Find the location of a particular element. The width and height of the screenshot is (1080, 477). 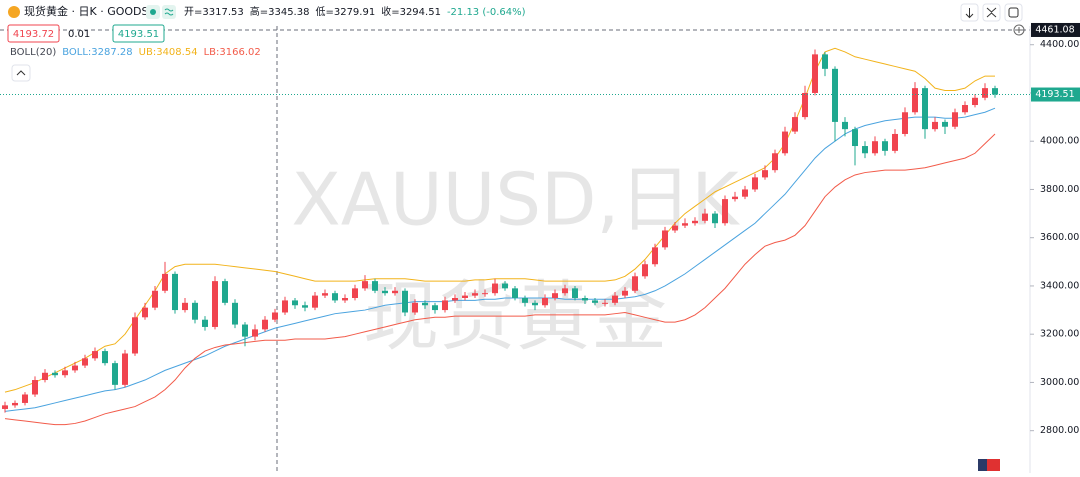

ohlc-value: 低=3279.91 is located at coordinates (345, 11).